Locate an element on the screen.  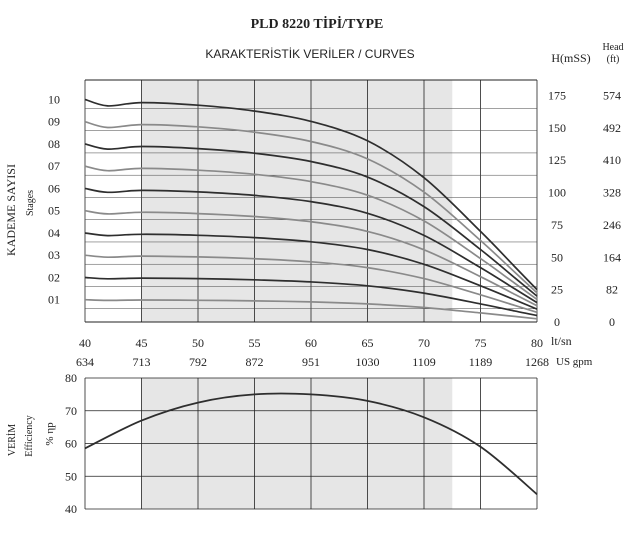
flow-gpm-label: US gpm is located at coordinates (574, 362).